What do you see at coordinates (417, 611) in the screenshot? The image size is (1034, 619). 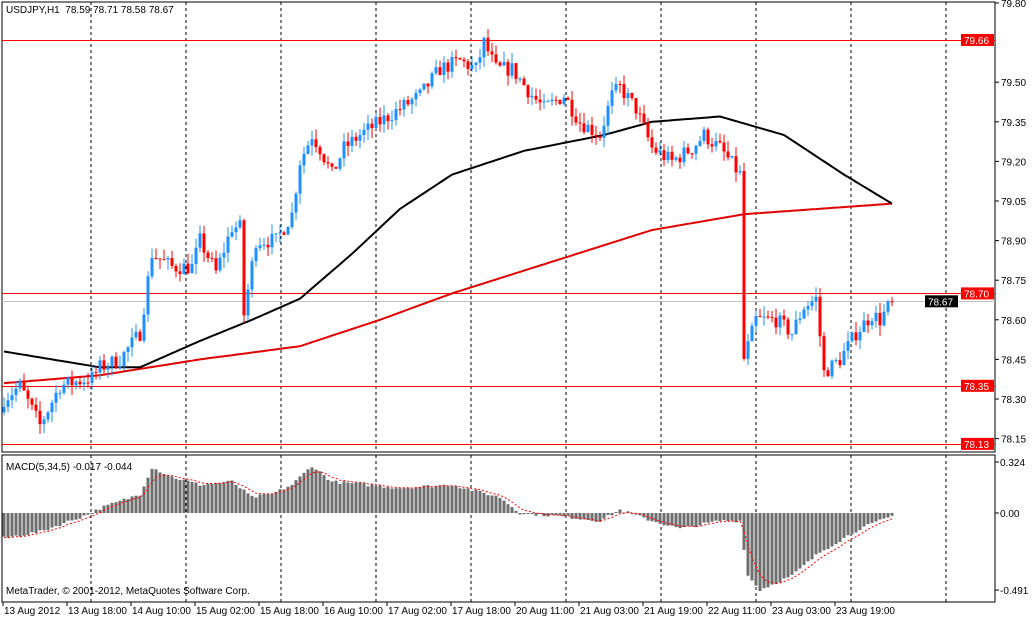 I see `time-tick-label: 17 Aug 02:00` at bounding box center [417, 611].